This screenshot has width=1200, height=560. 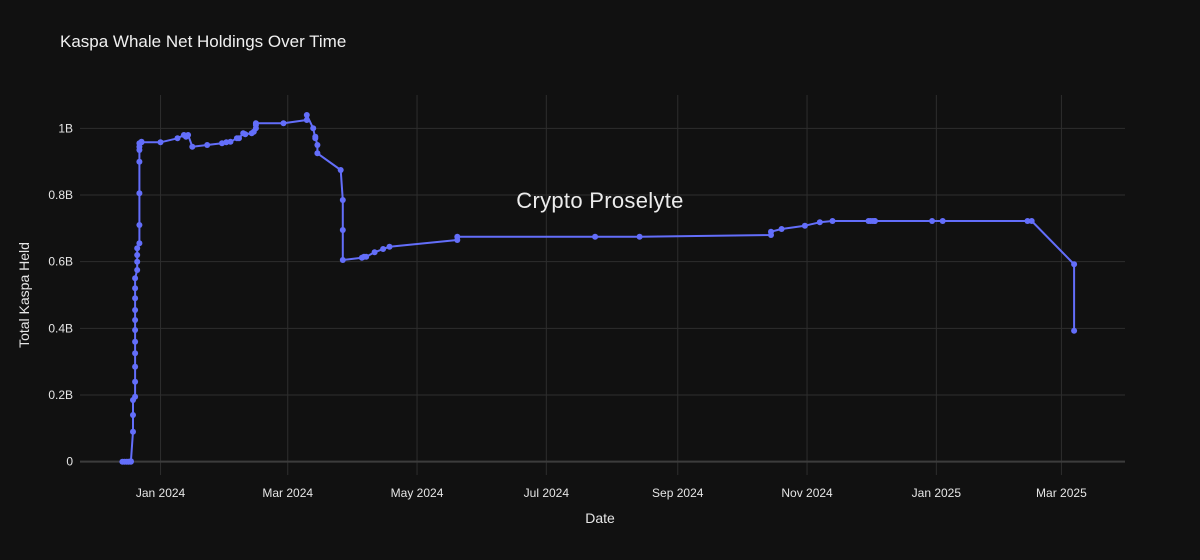 I want to click on x-tick-label: May 2024, so click(x=417, y=493).